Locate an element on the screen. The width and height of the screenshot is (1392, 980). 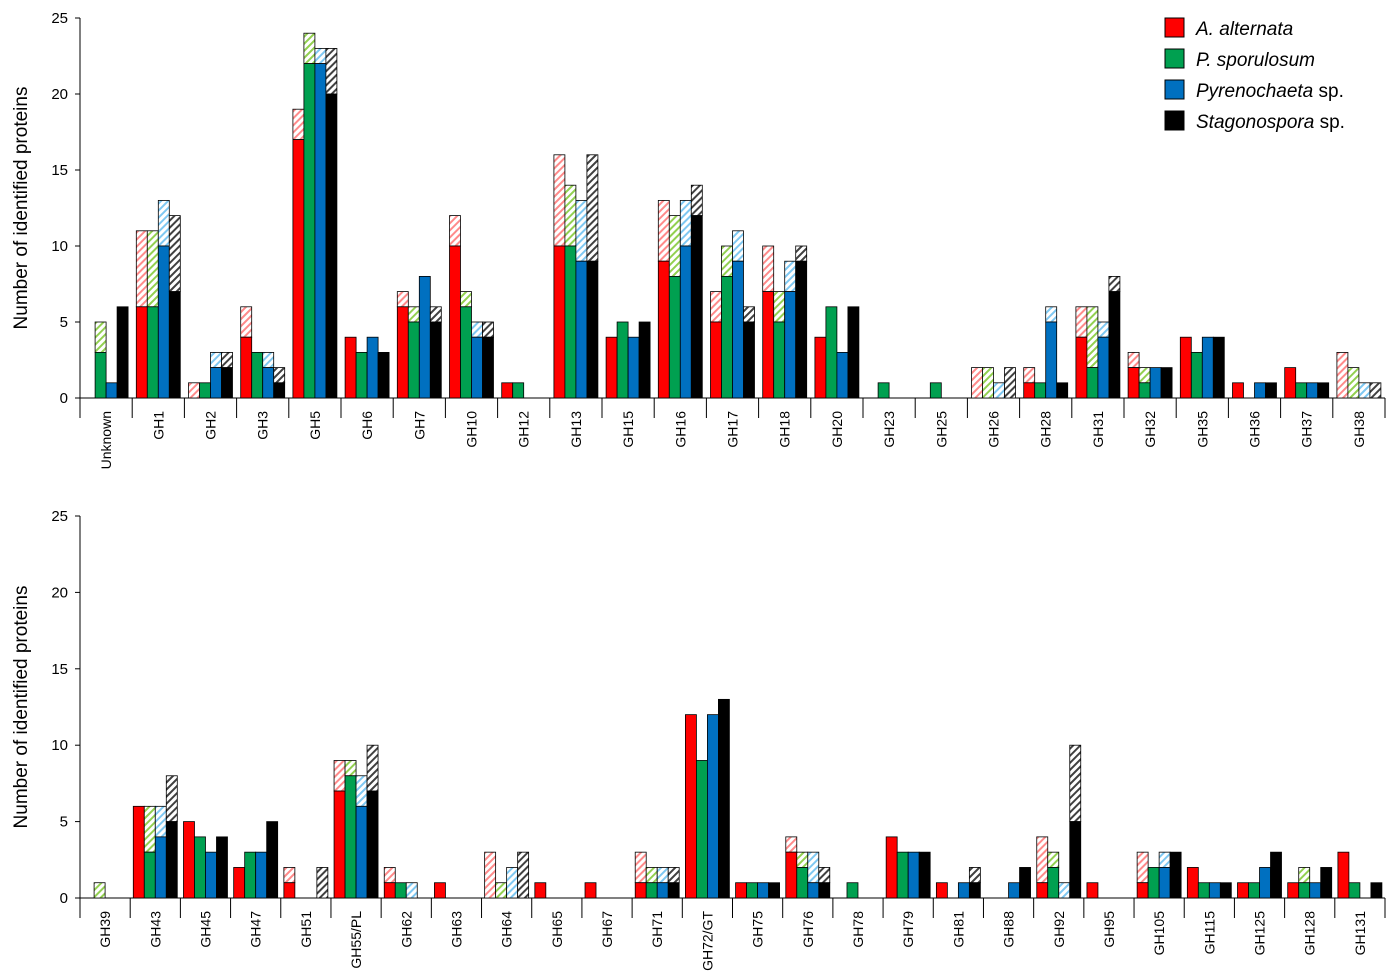
x-tick-label: GH45 is located at coordinates (205, 929).